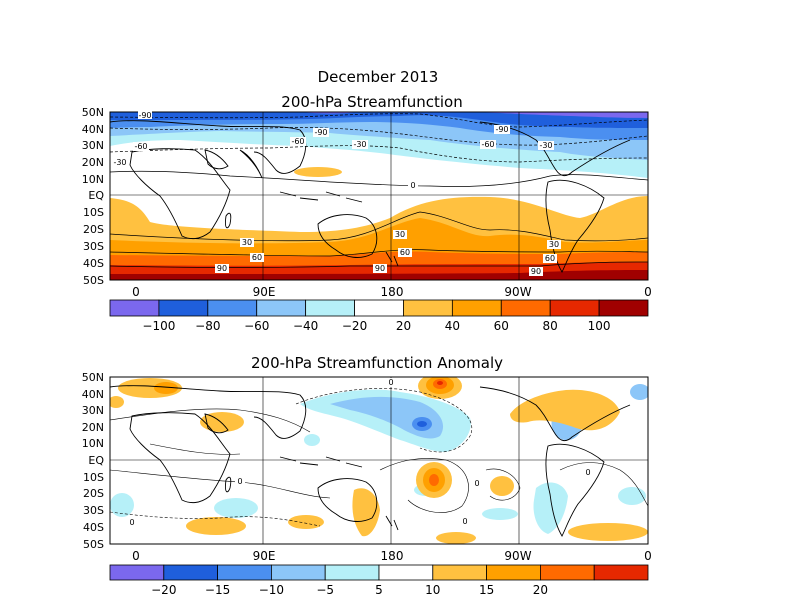 This screenshot has width=800, height=600. I want to click on anom-contour-e, so click(503, 484).